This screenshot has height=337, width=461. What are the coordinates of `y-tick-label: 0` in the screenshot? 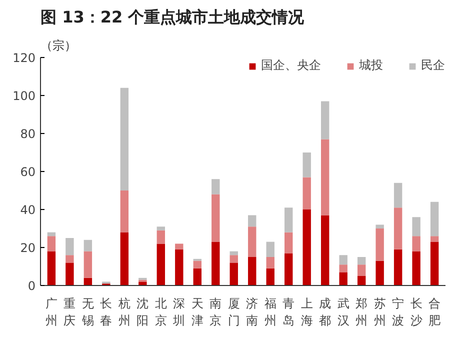 It's located at (32, 286).